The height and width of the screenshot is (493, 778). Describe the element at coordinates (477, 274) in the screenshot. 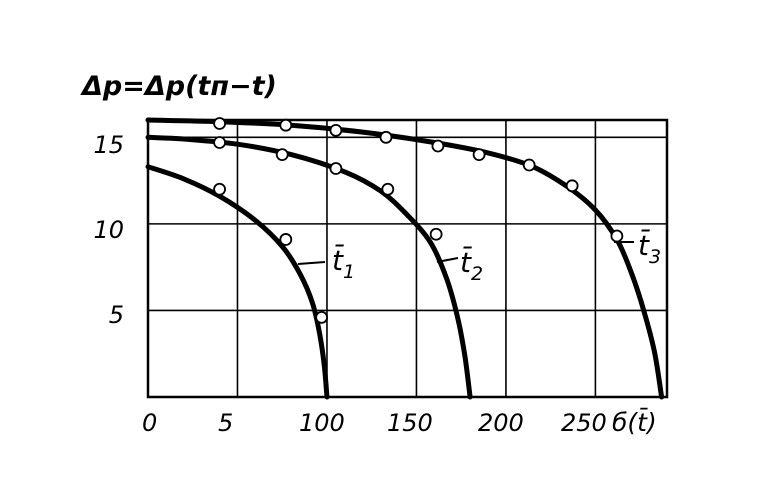

I see `curve-label-subscript: 2` at that location.